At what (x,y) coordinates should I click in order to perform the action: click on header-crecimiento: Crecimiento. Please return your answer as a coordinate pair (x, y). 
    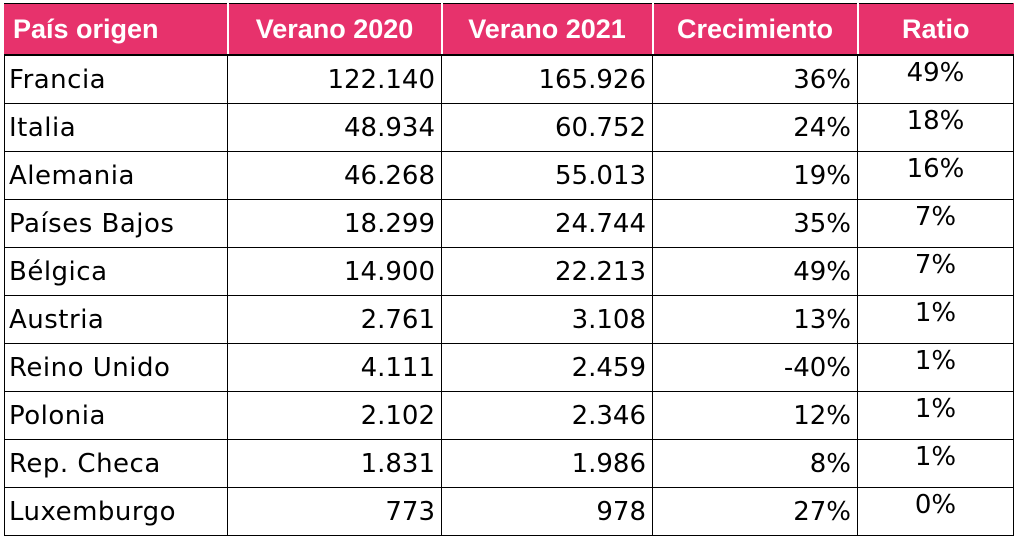
    Looking at the image, I should click on (755, 29).